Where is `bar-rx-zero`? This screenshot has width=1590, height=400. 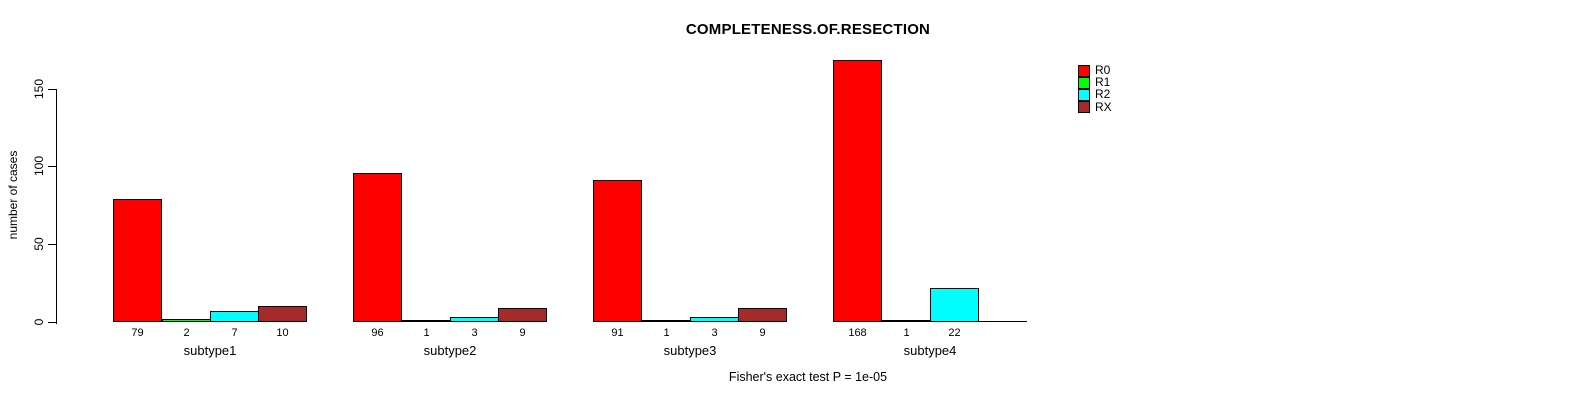
bar-rx-zero is located at coordinates (1002, 321).